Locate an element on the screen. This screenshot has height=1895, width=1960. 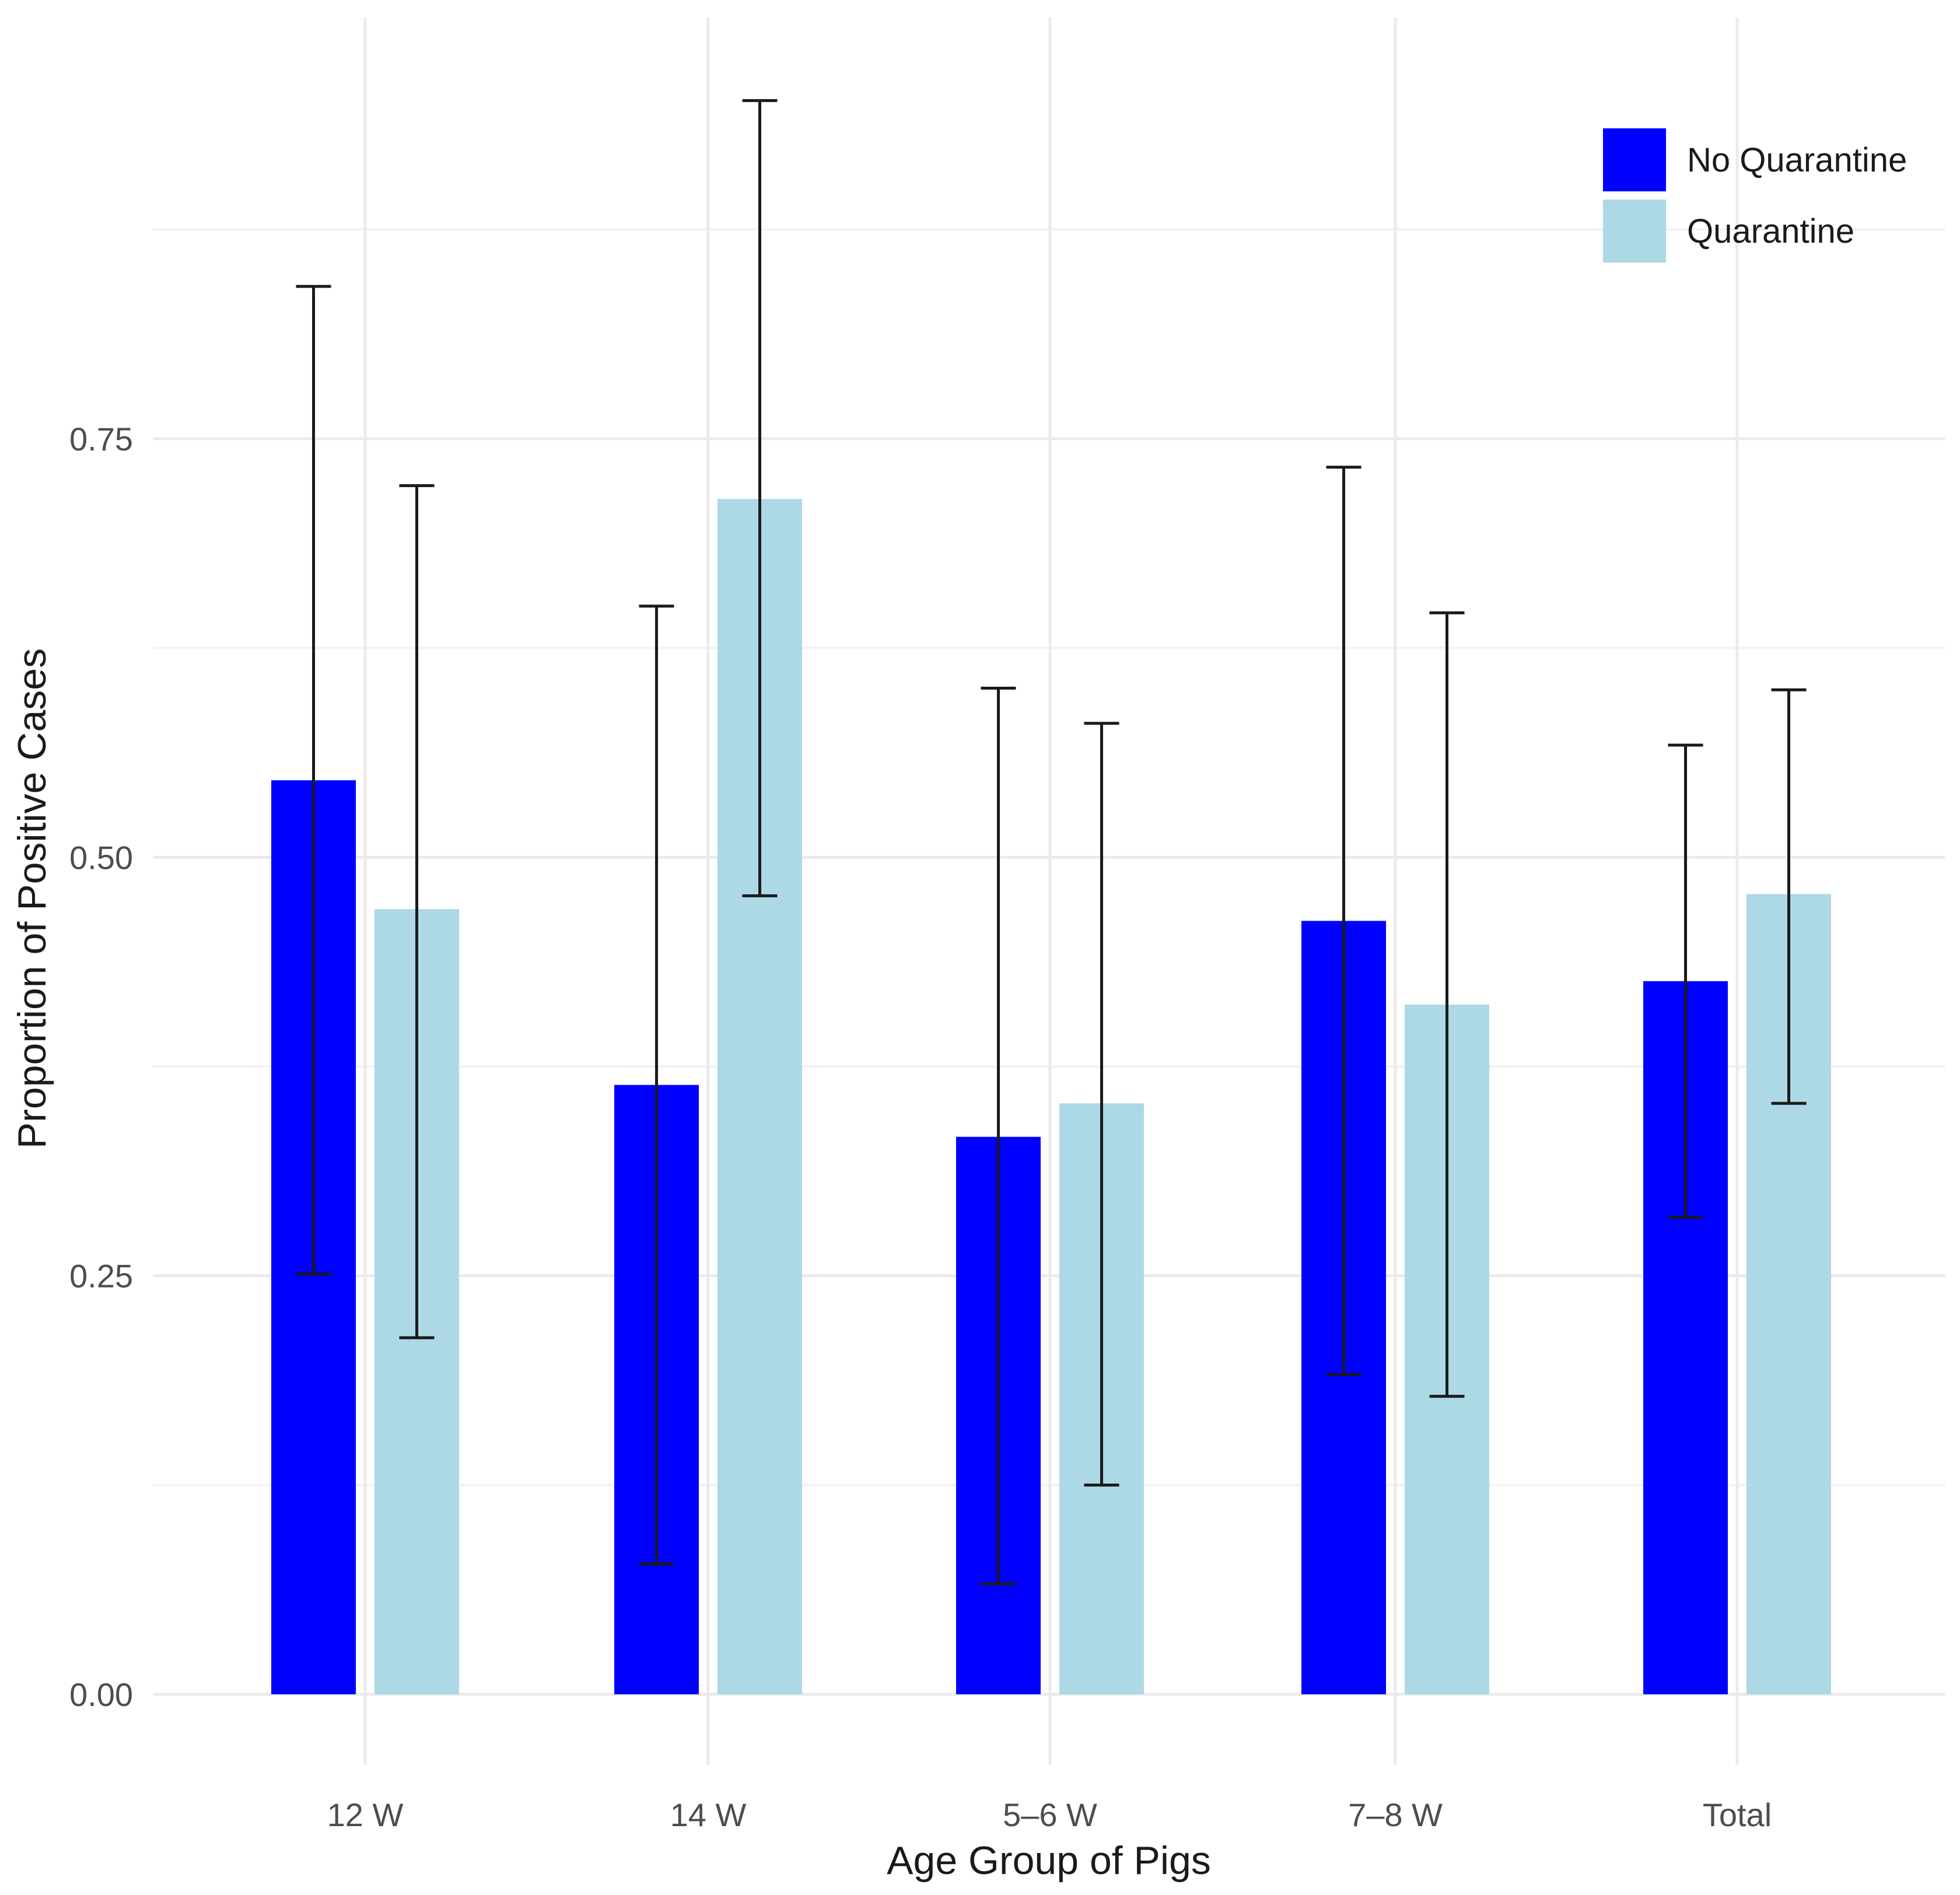
x-tick-label: Total is located at coordinates (1737, 1814).